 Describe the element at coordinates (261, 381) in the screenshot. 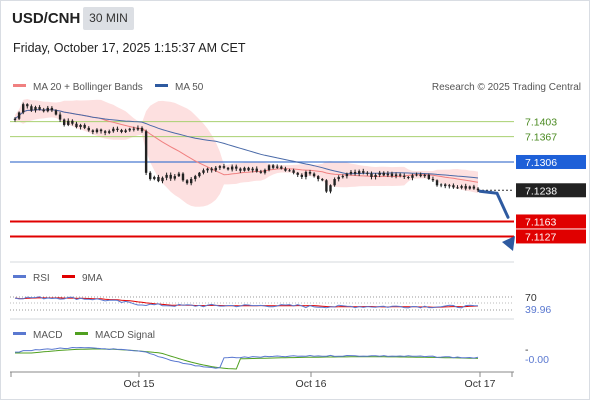

I see `x-axis-ticks: Oct 15 Oct 16 Oct 17` at that location.